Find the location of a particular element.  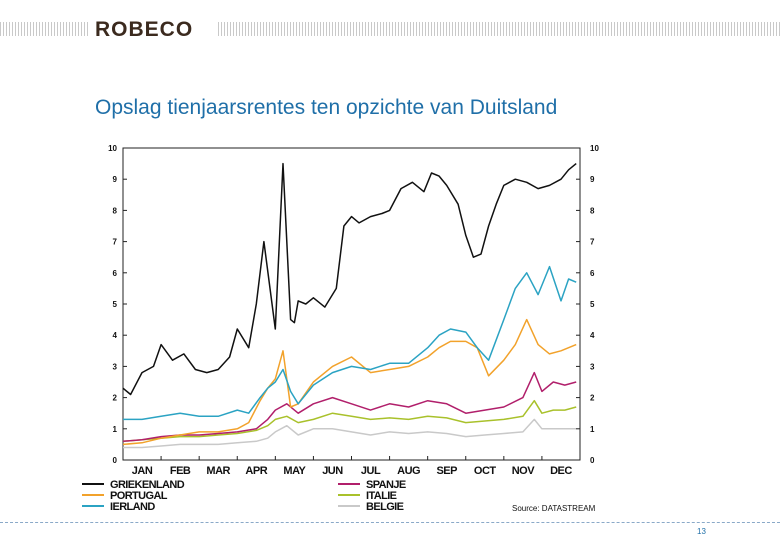

x-tick-label: JAN is located at coordinates (142, 471).